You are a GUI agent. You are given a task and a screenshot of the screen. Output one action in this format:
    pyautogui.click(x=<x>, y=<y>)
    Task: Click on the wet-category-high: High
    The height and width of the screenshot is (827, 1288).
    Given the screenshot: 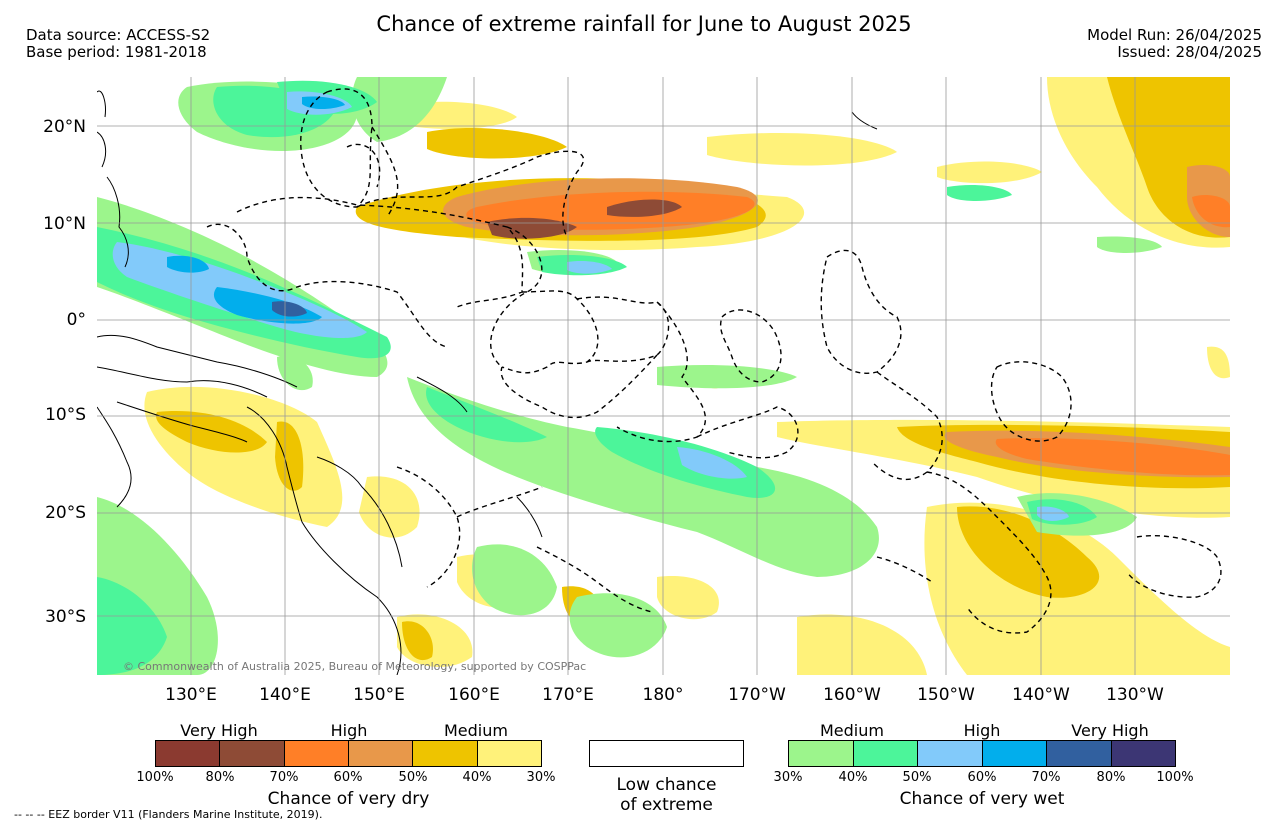 What is the action you would take?
    pyautogui.click(x=982, y=730)
    